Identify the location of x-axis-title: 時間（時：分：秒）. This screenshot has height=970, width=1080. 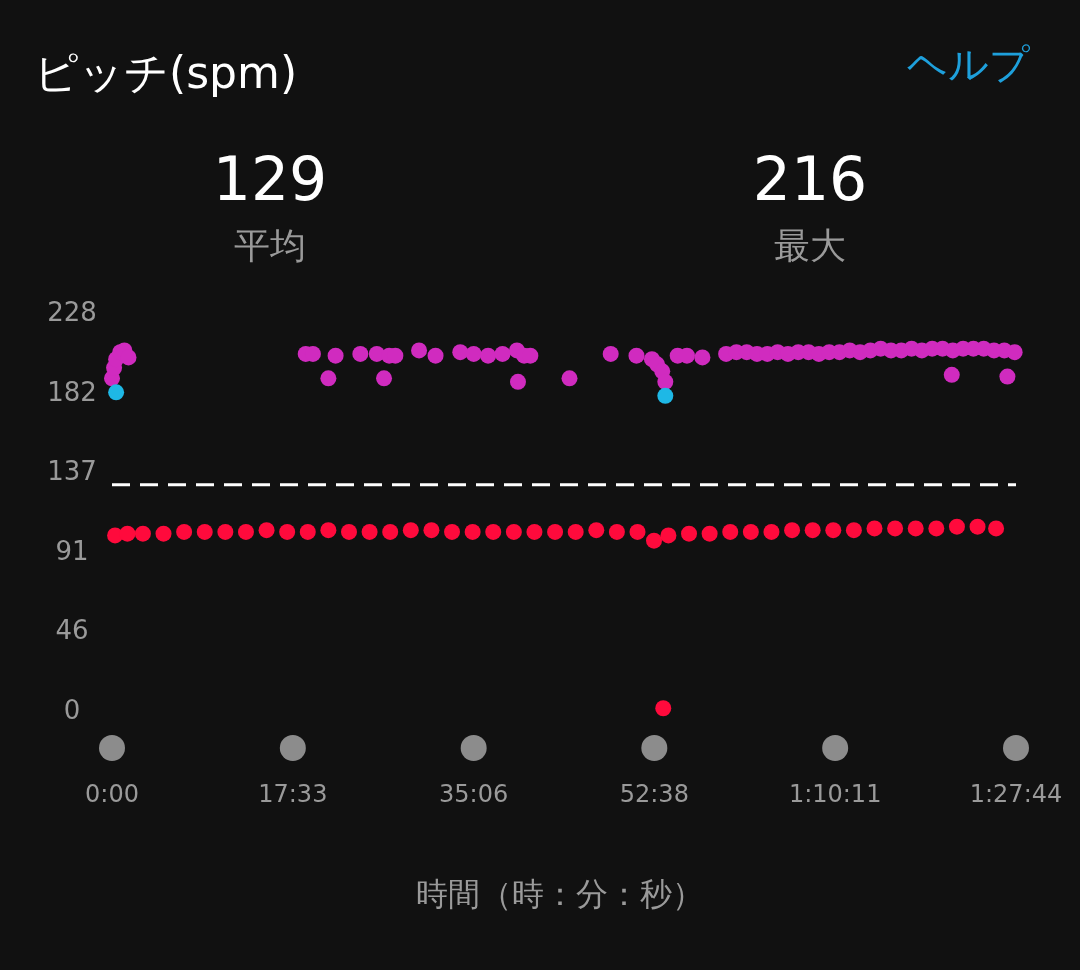
(560, 894).